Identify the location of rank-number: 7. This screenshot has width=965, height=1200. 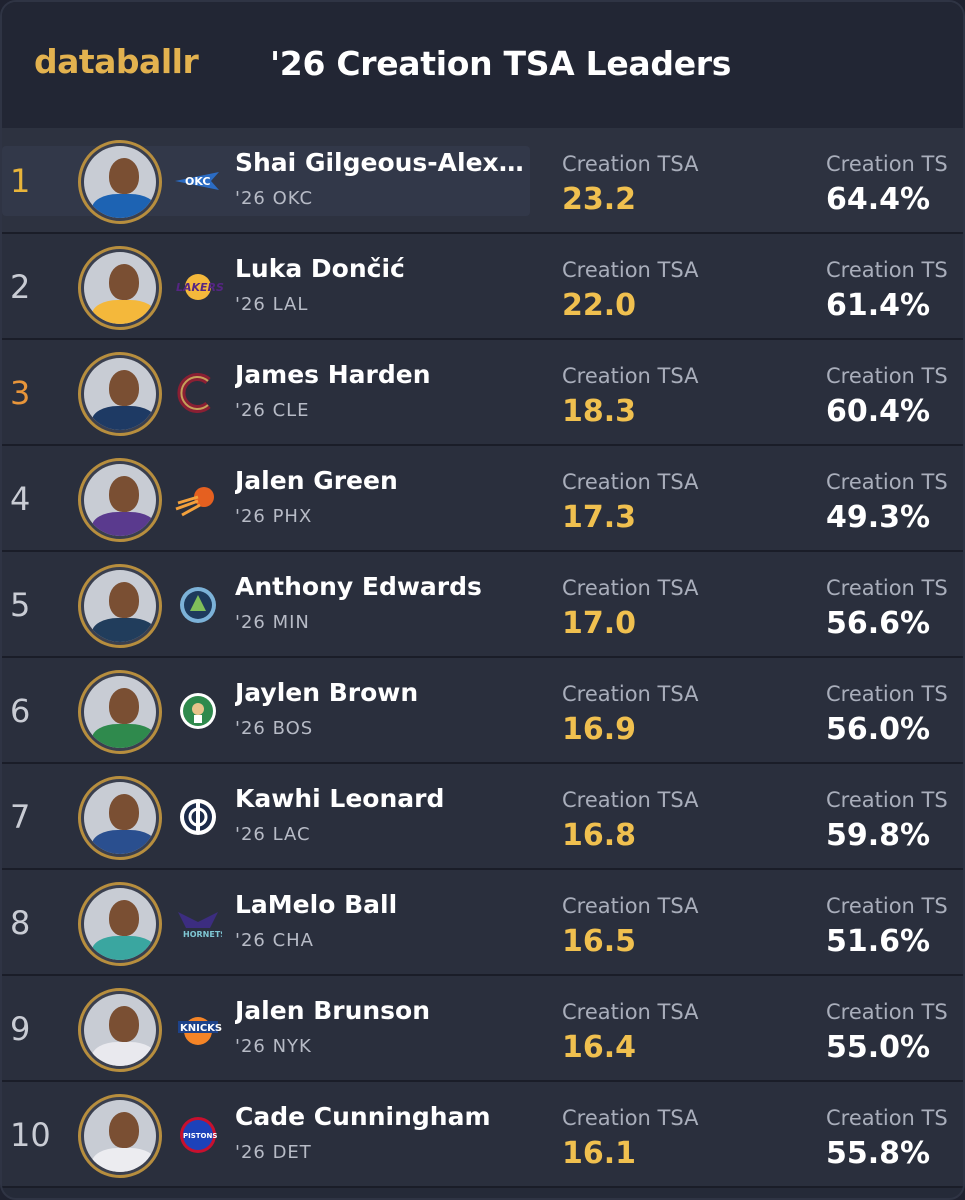
(20, 817).